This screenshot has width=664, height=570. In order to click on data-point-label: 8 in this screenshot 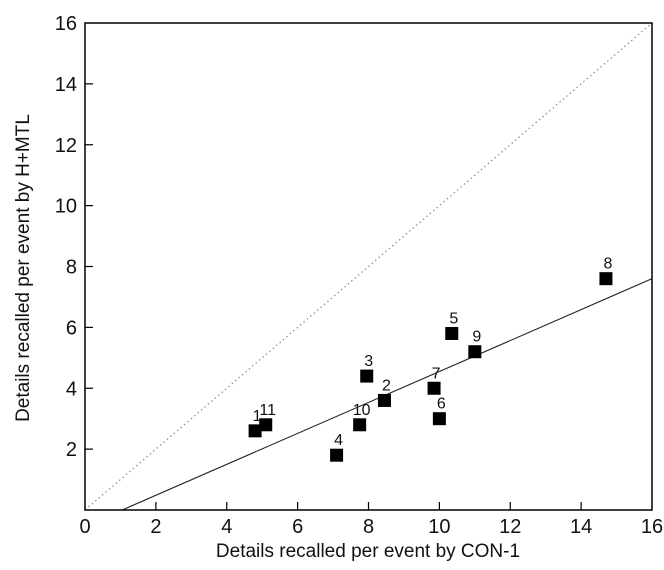, I will do `click(607, 264)`.